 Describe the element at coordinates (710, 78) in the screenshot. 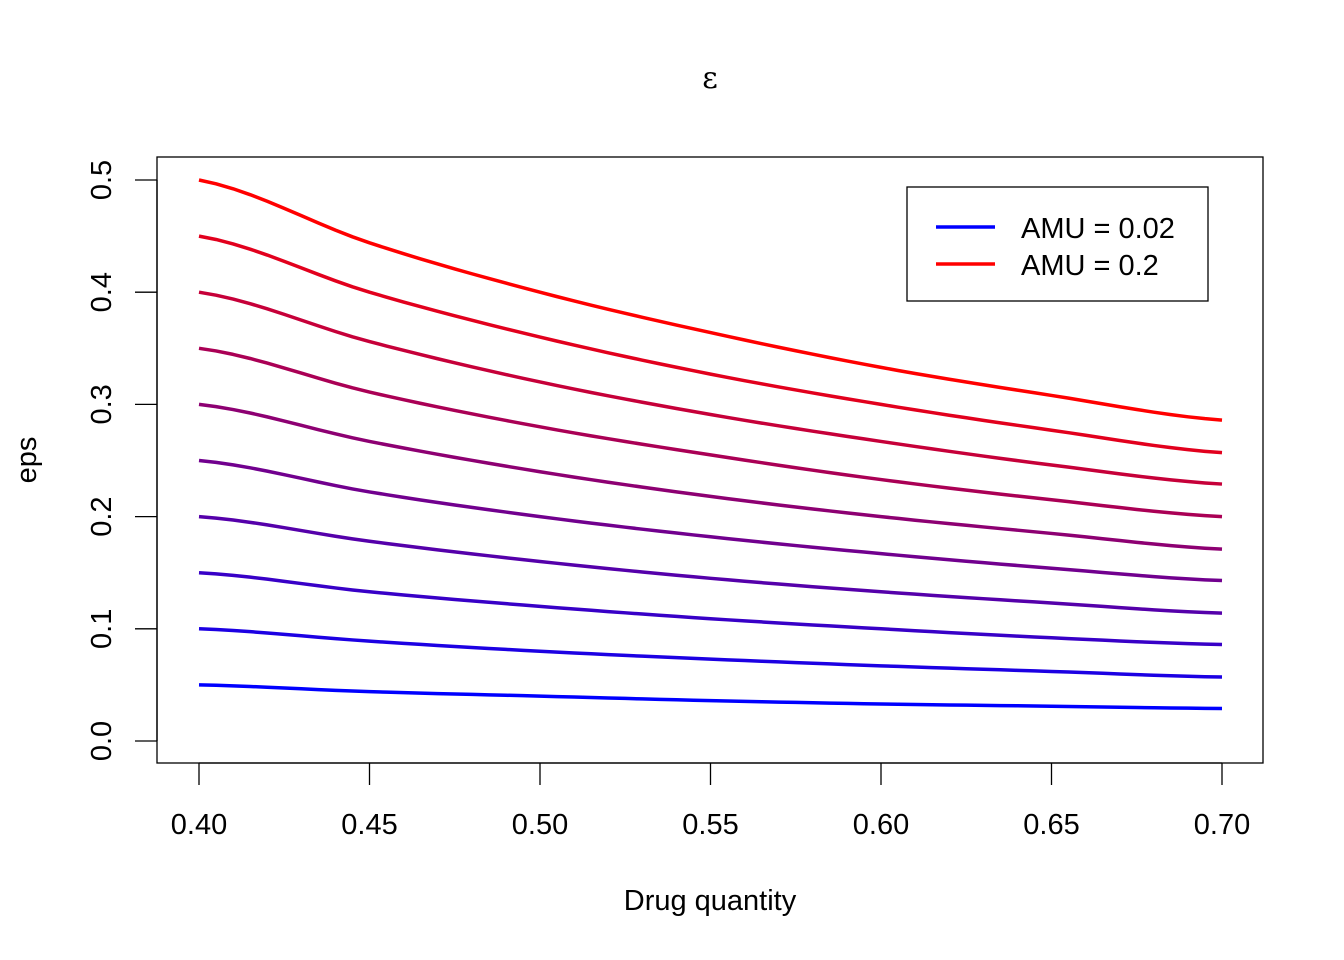

I see `chart-title: ε` at that location.